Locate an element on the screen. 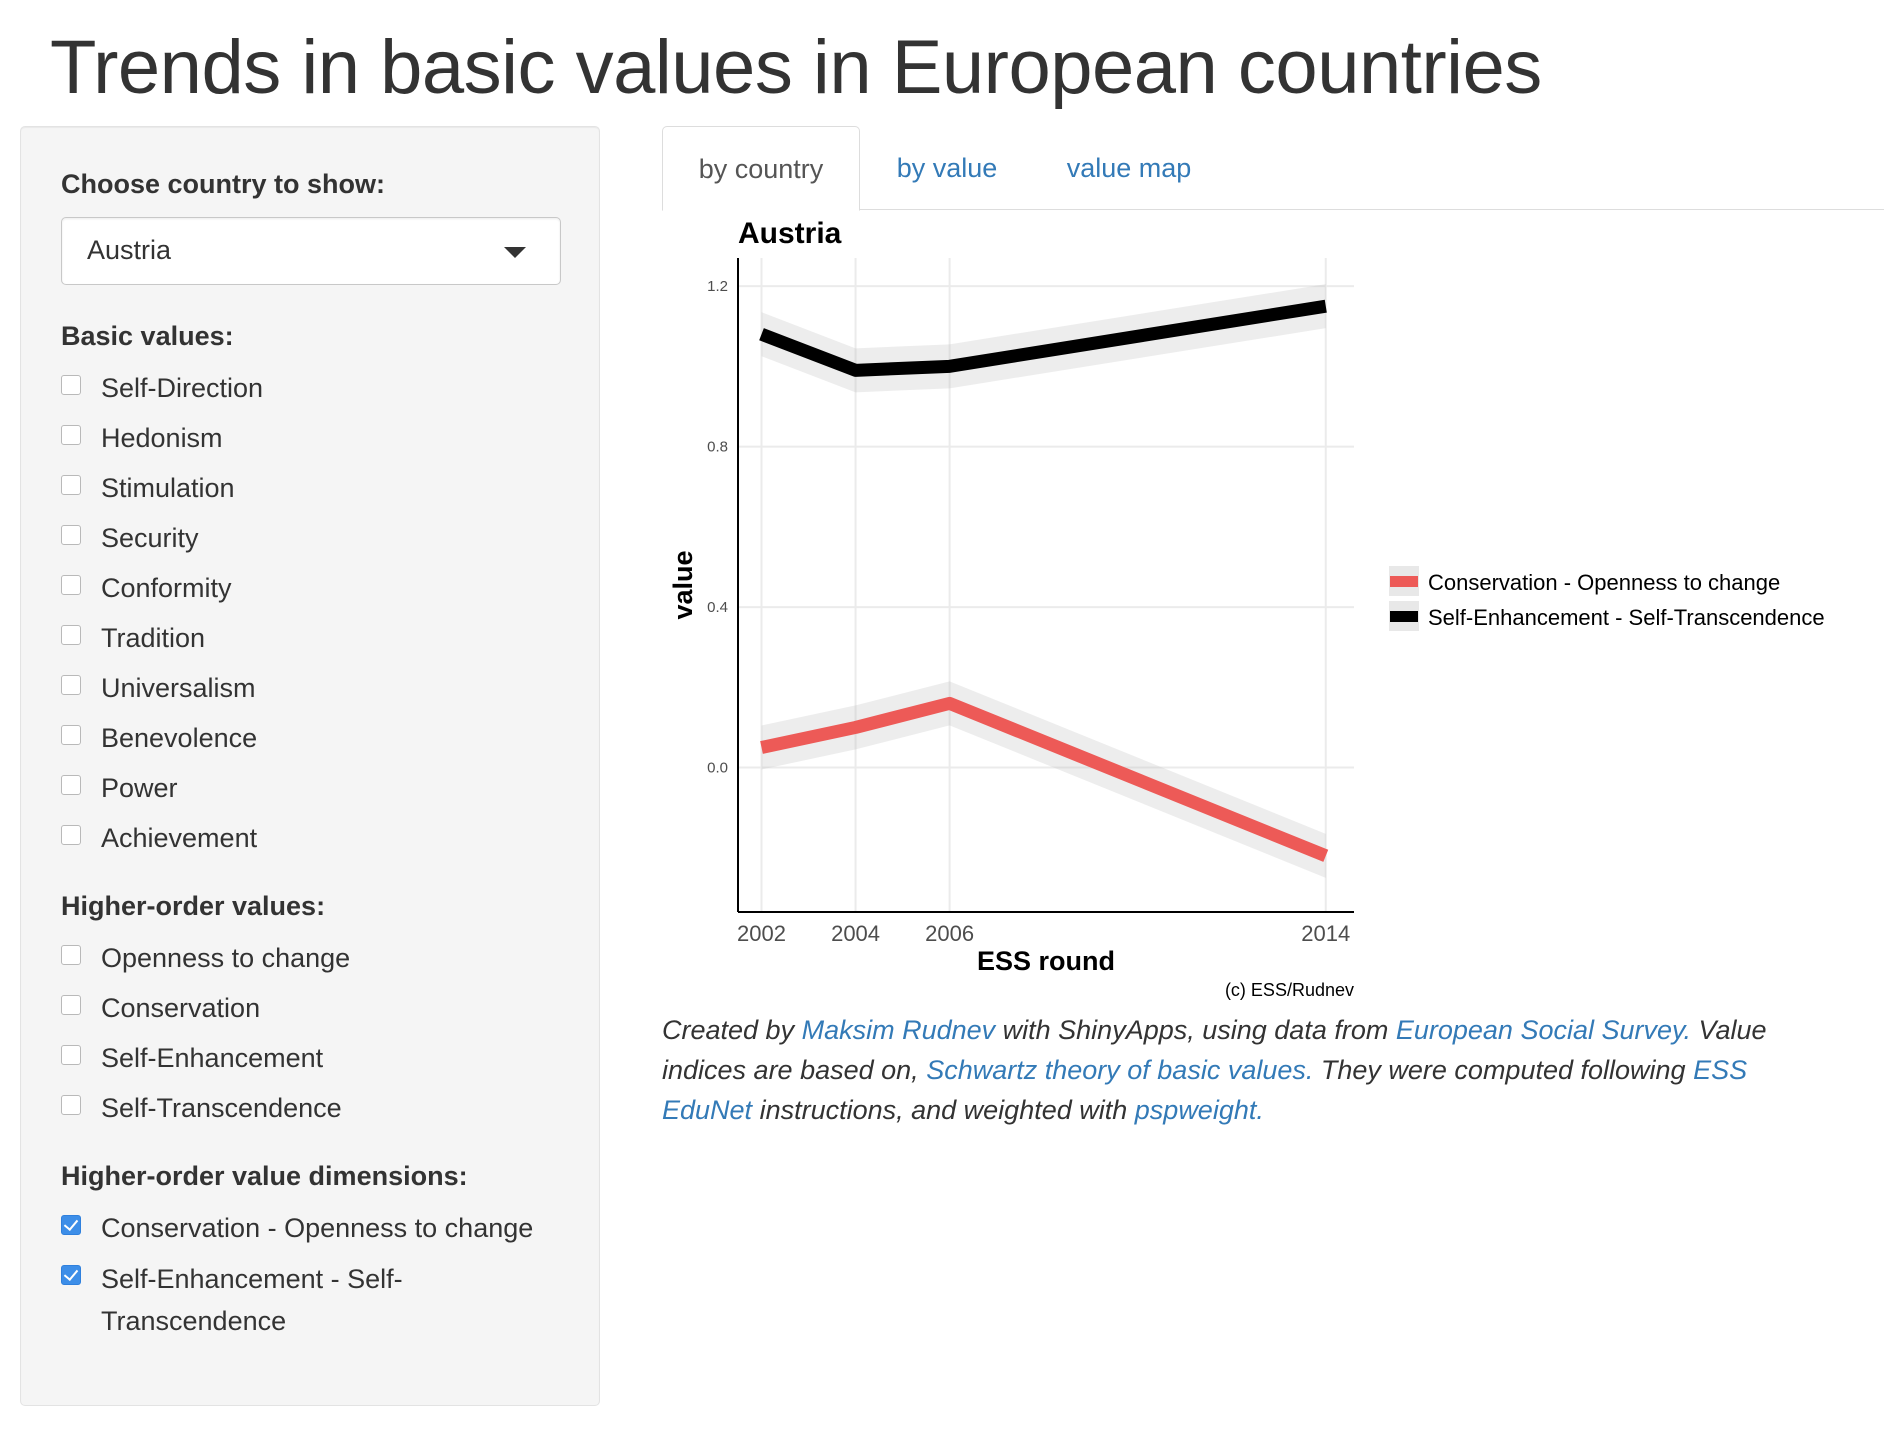  credits-text-part: They were computed following is located at coordinates (1503, 1070).